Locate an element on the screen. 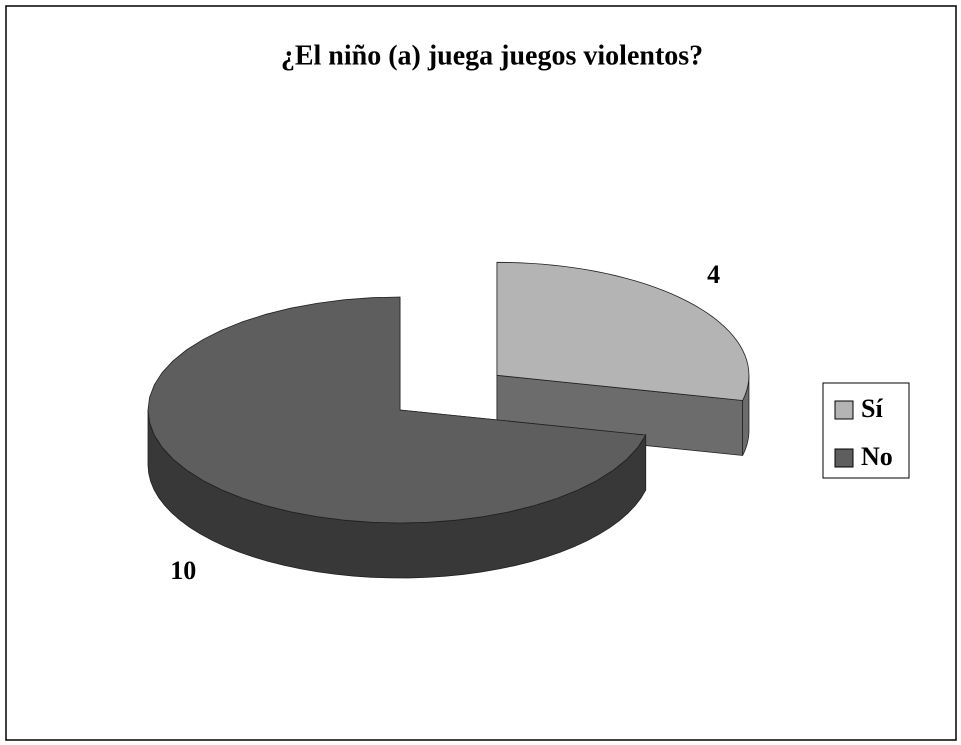 This screenshot has height=745, width=961. pie-slice is located at coordinates (623, 331).